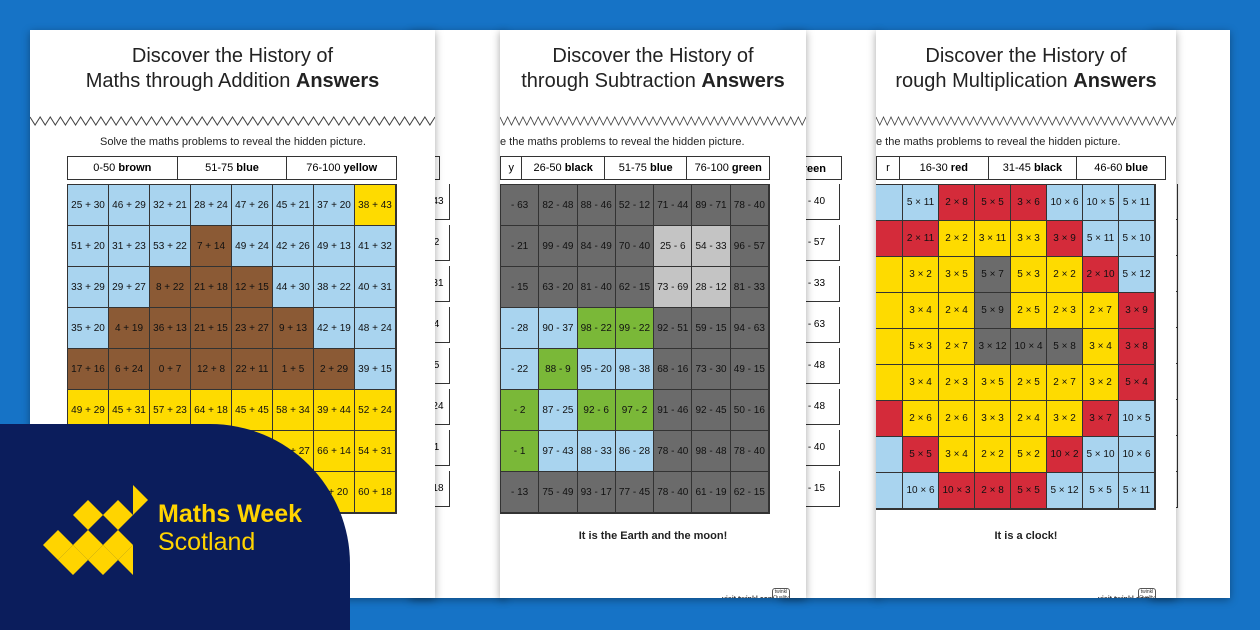 This screenshot has width=1260, height=630. Describe the element at coordinates (88, 287) in the screenshot. I see `grid-cell: 33 + 29` at that location.